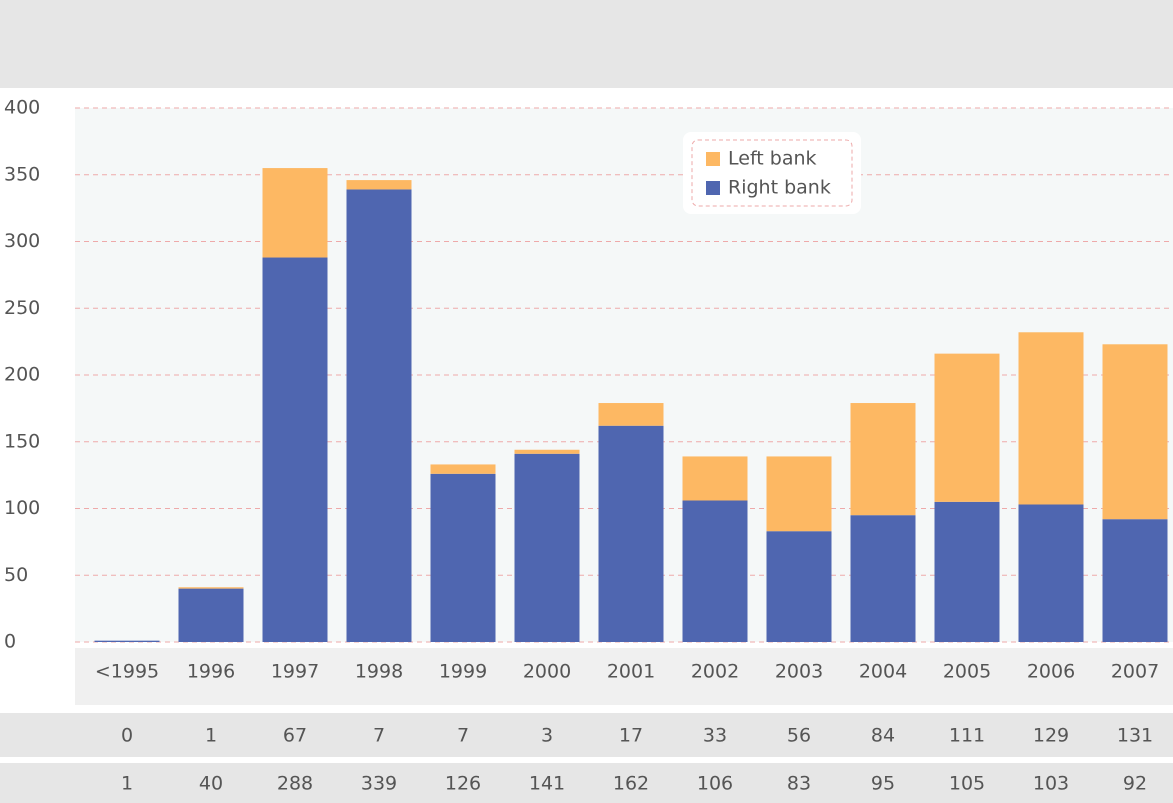 The image size is (1173, 803). What do you see at coordinates (463, 784) in the screenshot?
I see `table-cell: 126` at bounding box center [463, 784].